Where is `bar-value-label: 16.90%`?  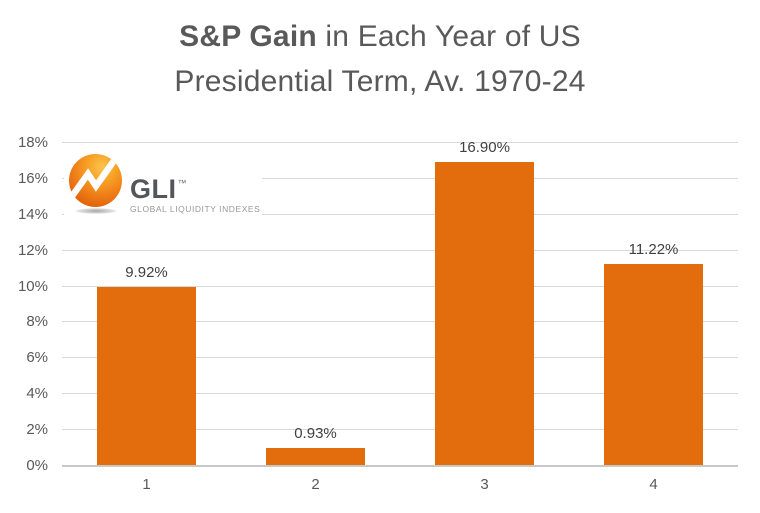
bar-value-label: 16.90% is located at coordinates (484, 147).